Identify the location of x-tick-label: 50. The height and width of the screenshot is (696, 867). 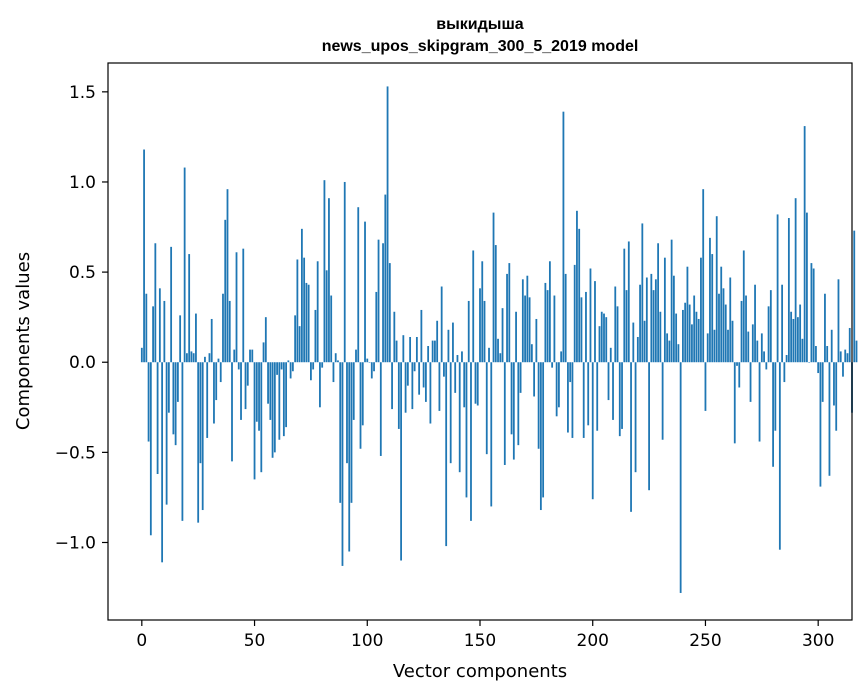
(255, 641).